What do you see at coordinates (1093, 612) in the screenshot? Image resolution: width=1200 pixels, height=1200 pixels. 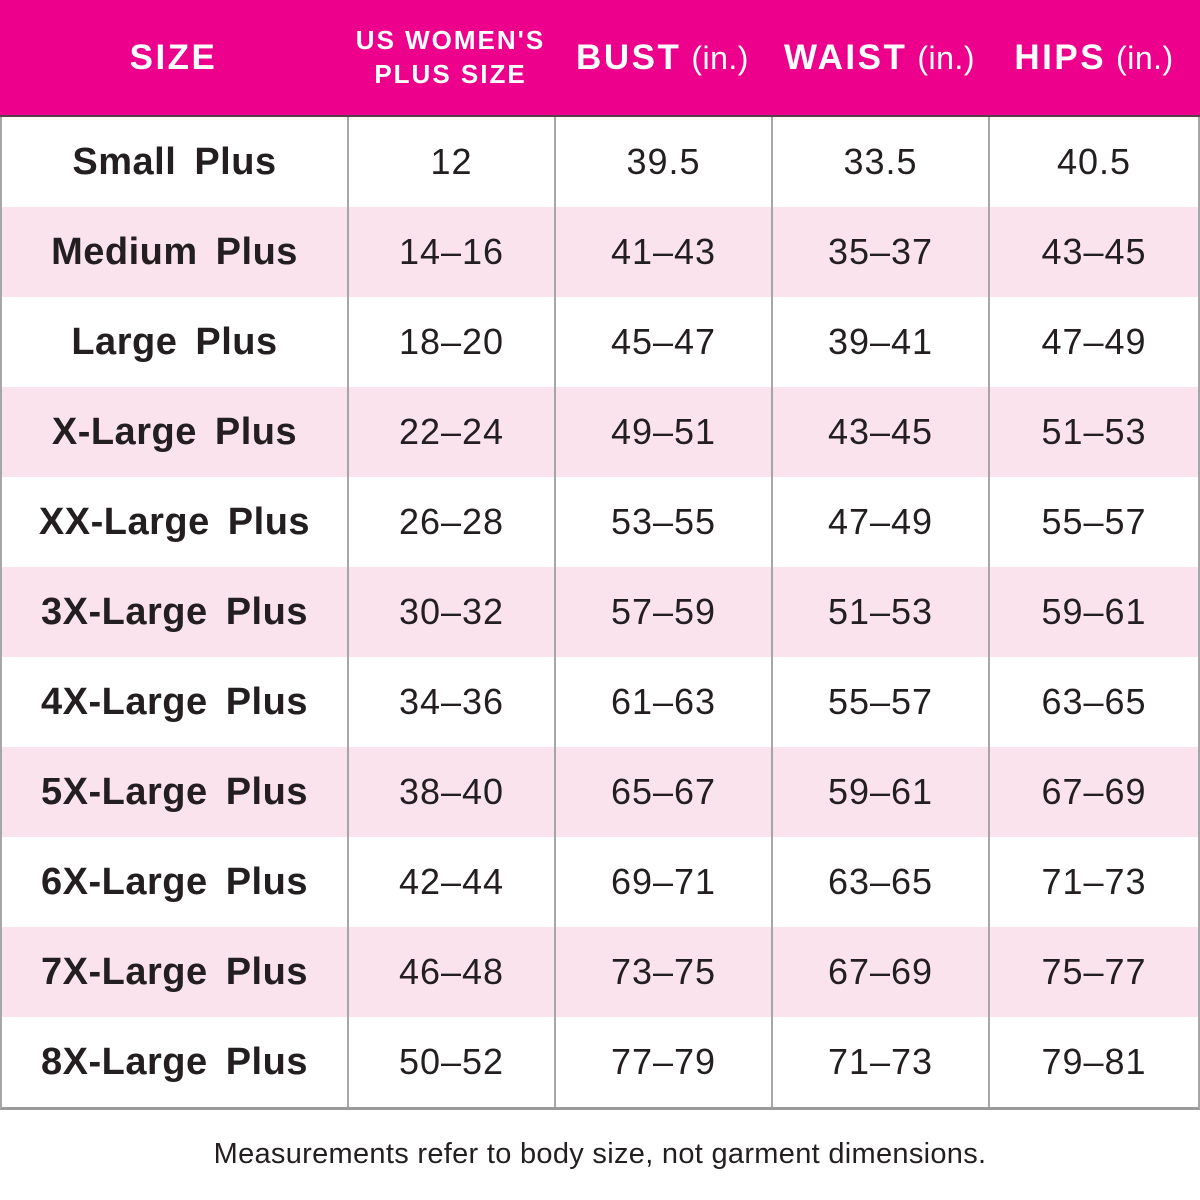 I see `hips-cell: 59–61` at bounding box center [1093, 612].